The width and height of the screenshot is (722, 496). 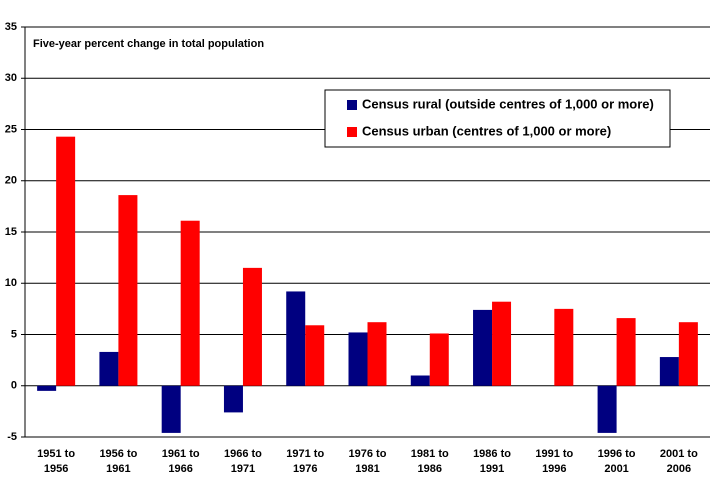 What do you see at coordinates (242, 461) in the screenshot?
I see `x-tick-label: 1966 to 1971` at bounding box center [242, 461].